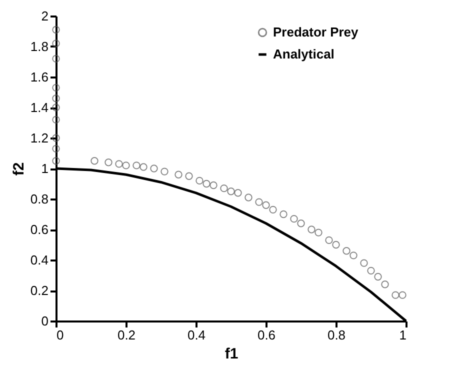  What do you see at coordinates (39, 138) in the screenshot?
I see `y-tick-label: 1.2` at bounding box center [39, 138].